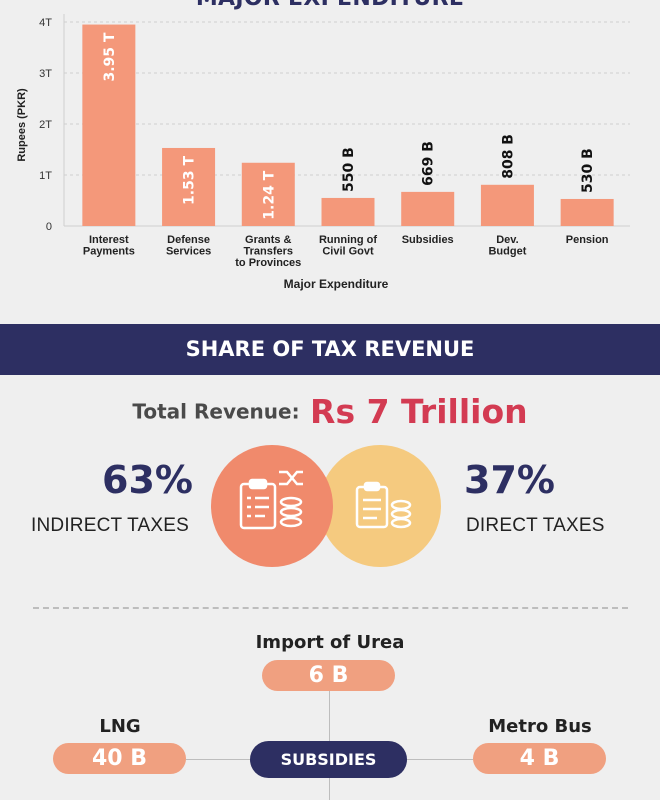 The width and height of the screenshot is (660, 800). I want to click on data-label: 530 B, so click(588, 170).